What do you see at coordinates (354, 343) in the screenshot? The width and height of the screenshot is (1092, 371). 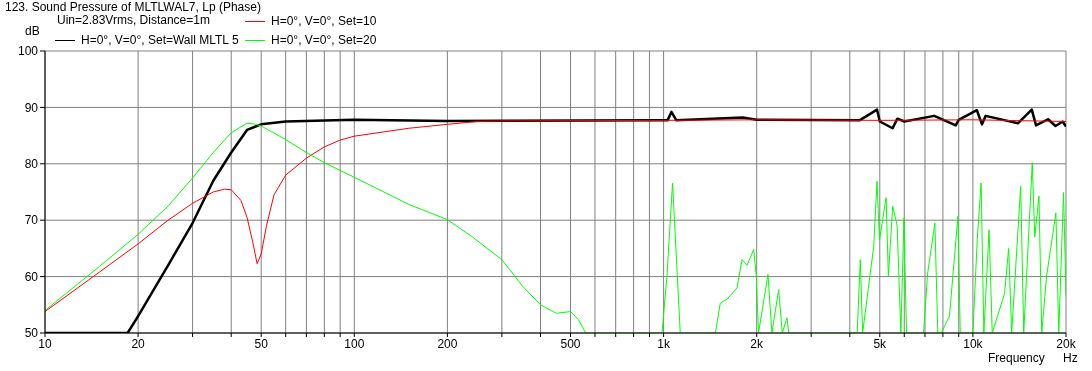 I see `x-tick-label: 100` at bounding box center [354, 343].